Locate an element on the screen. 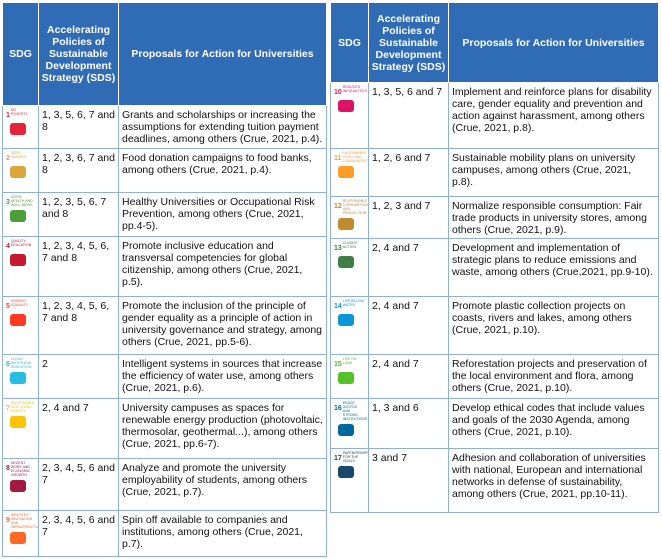 This screenshot has height=559, width=662. sdg-number: 14 is located at coordinates (338, 306).